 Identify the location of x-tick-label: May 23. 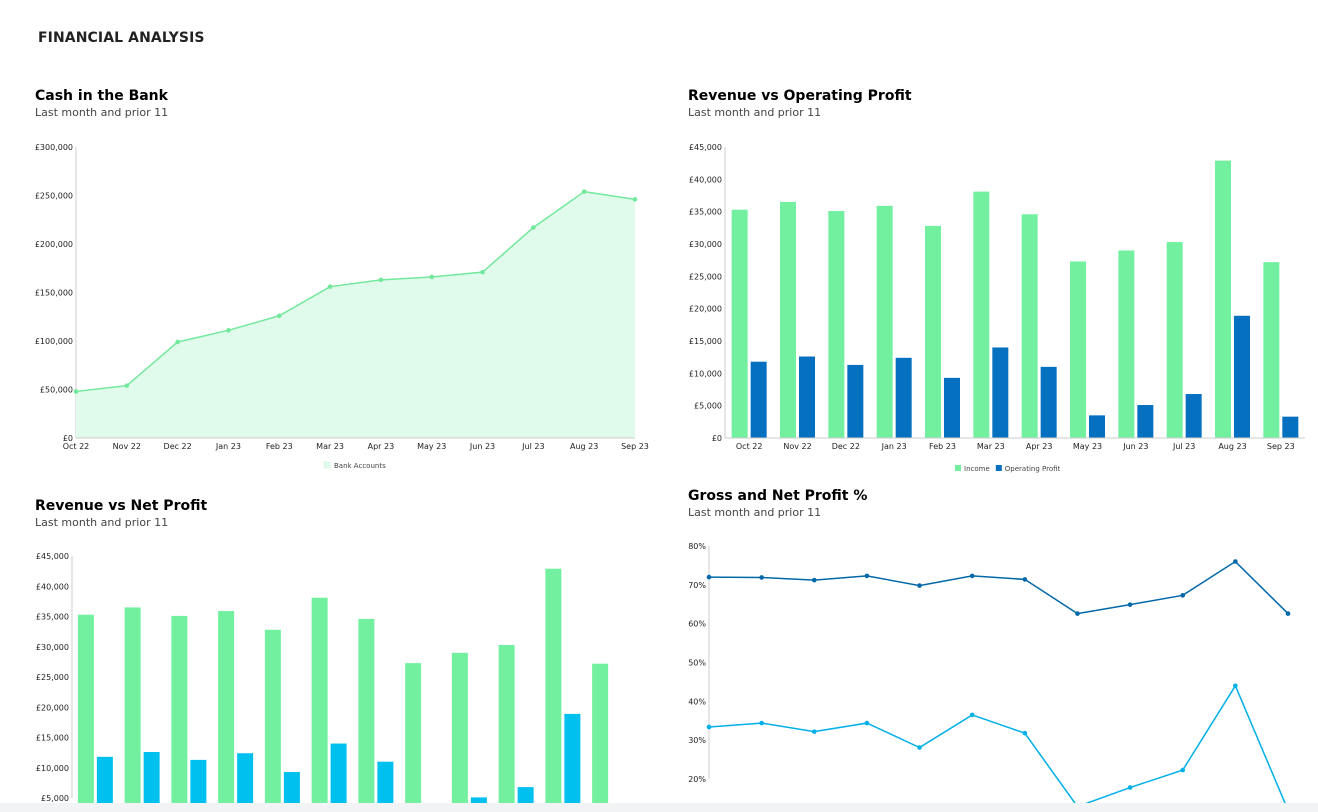
(431, 446).